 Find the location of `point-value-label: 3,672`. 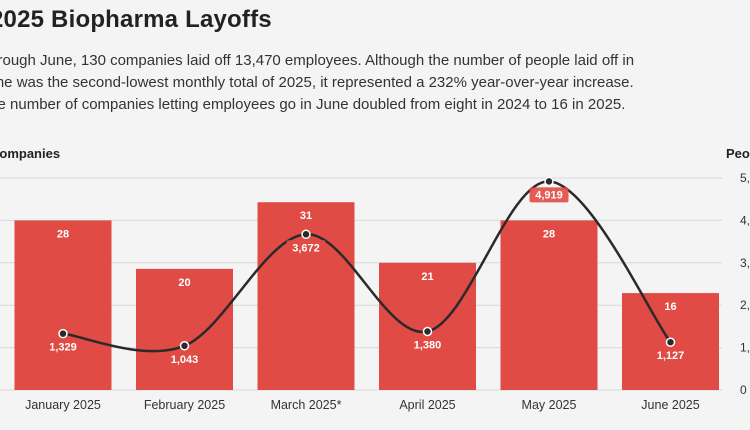

point-value-label: 3,672 is located at coordinates (306, 248).